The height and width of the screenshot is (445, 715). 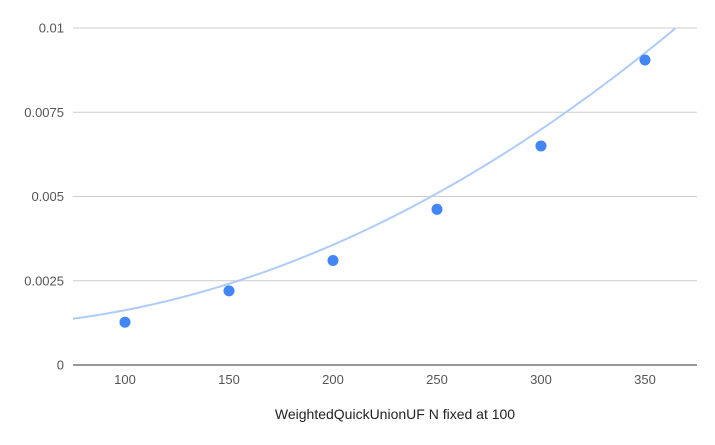 I want to click on y-tick-label: 0.0075, so click(x=44, y=112).